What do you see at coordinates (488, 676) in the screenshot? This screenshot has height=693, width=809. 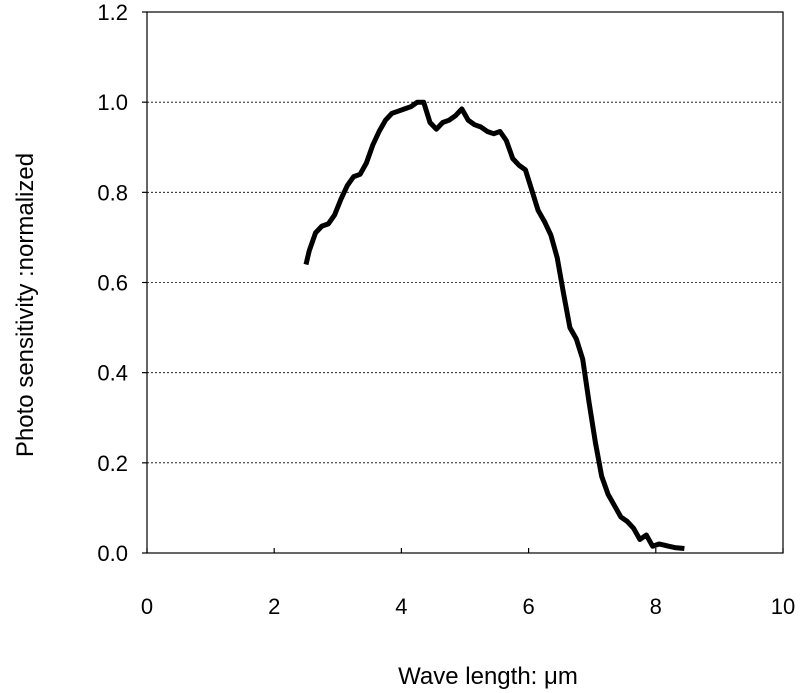 I see `x-axis-title: Wave length: μm` at bounding box center [488, 676].